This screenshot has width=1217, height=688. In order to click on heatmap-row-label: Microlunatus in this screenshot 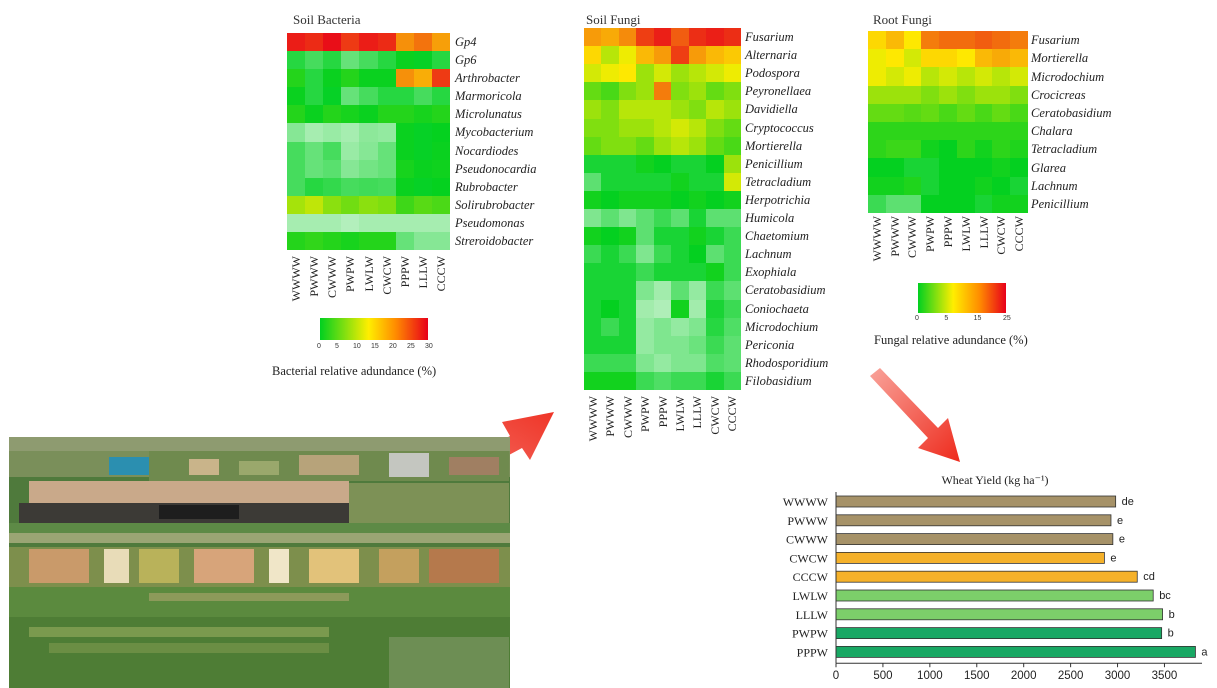, I will do `click(488, 114)`.